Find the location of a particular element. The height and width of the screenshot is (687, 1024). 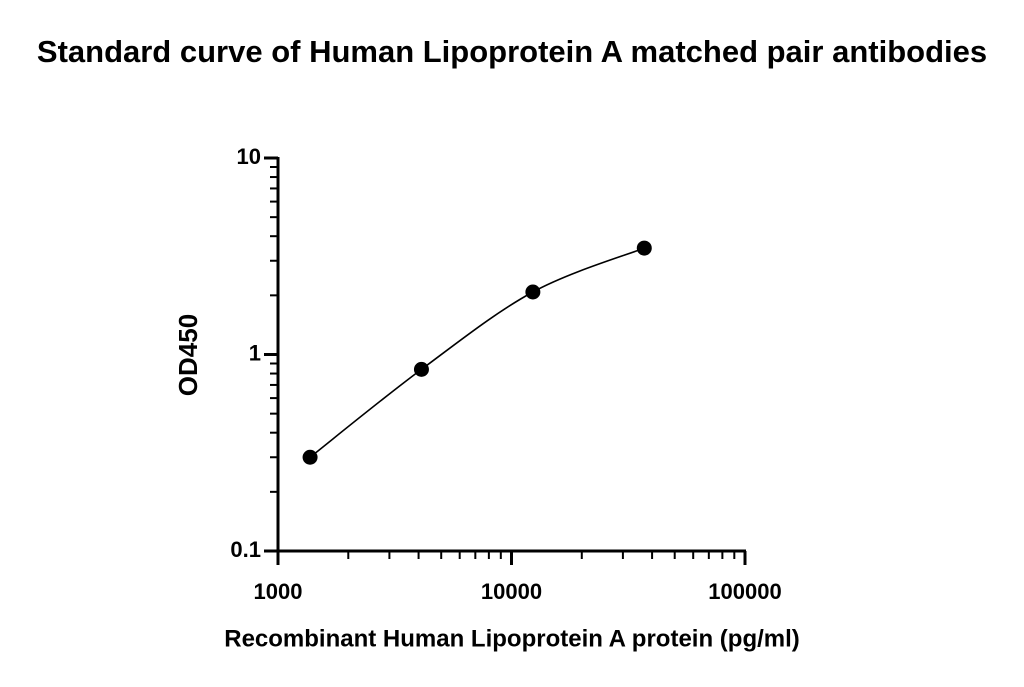

x-tick-label: 10000 is located at coordinates (511, 591).